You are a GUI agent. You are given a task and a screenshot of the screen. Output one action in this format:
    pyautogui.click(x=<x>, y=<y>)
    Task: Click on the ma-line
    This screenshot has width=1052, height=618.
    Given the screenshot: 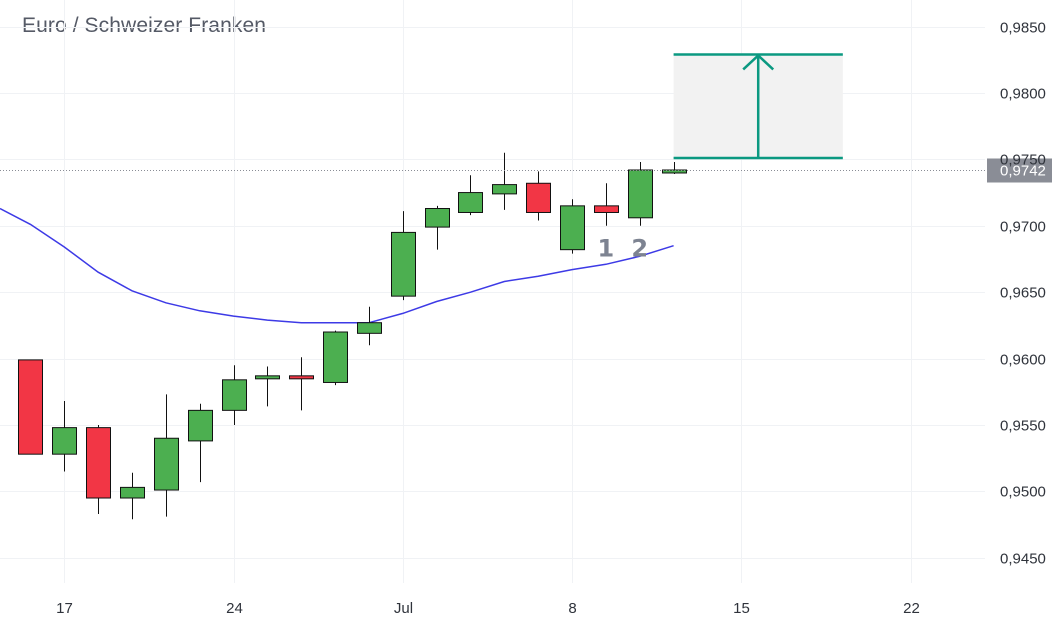 What is the action you would take?
    pyautogui.click(x=337, y=265)
    